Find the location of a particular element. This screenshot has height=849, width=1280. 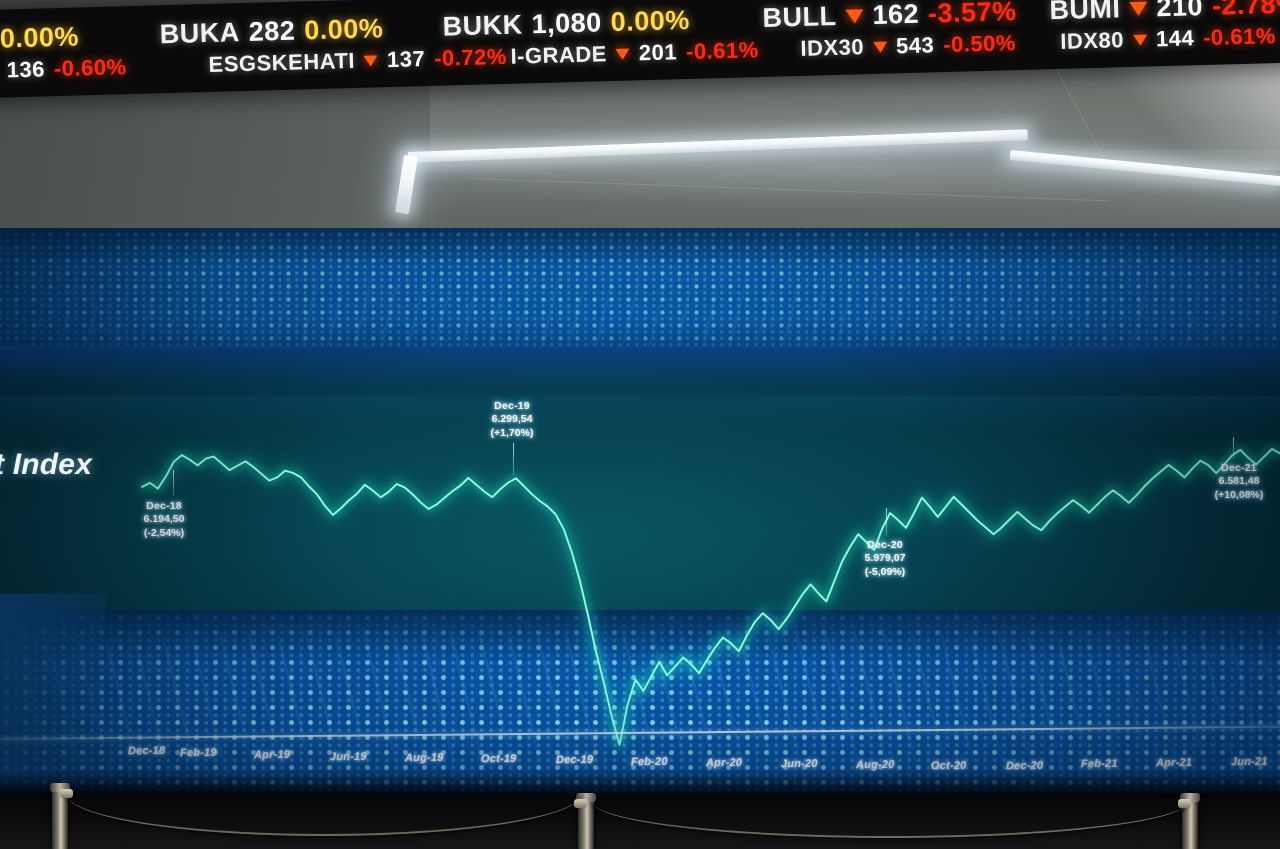

chart-horizon-band is located at coordinates (640, 414).